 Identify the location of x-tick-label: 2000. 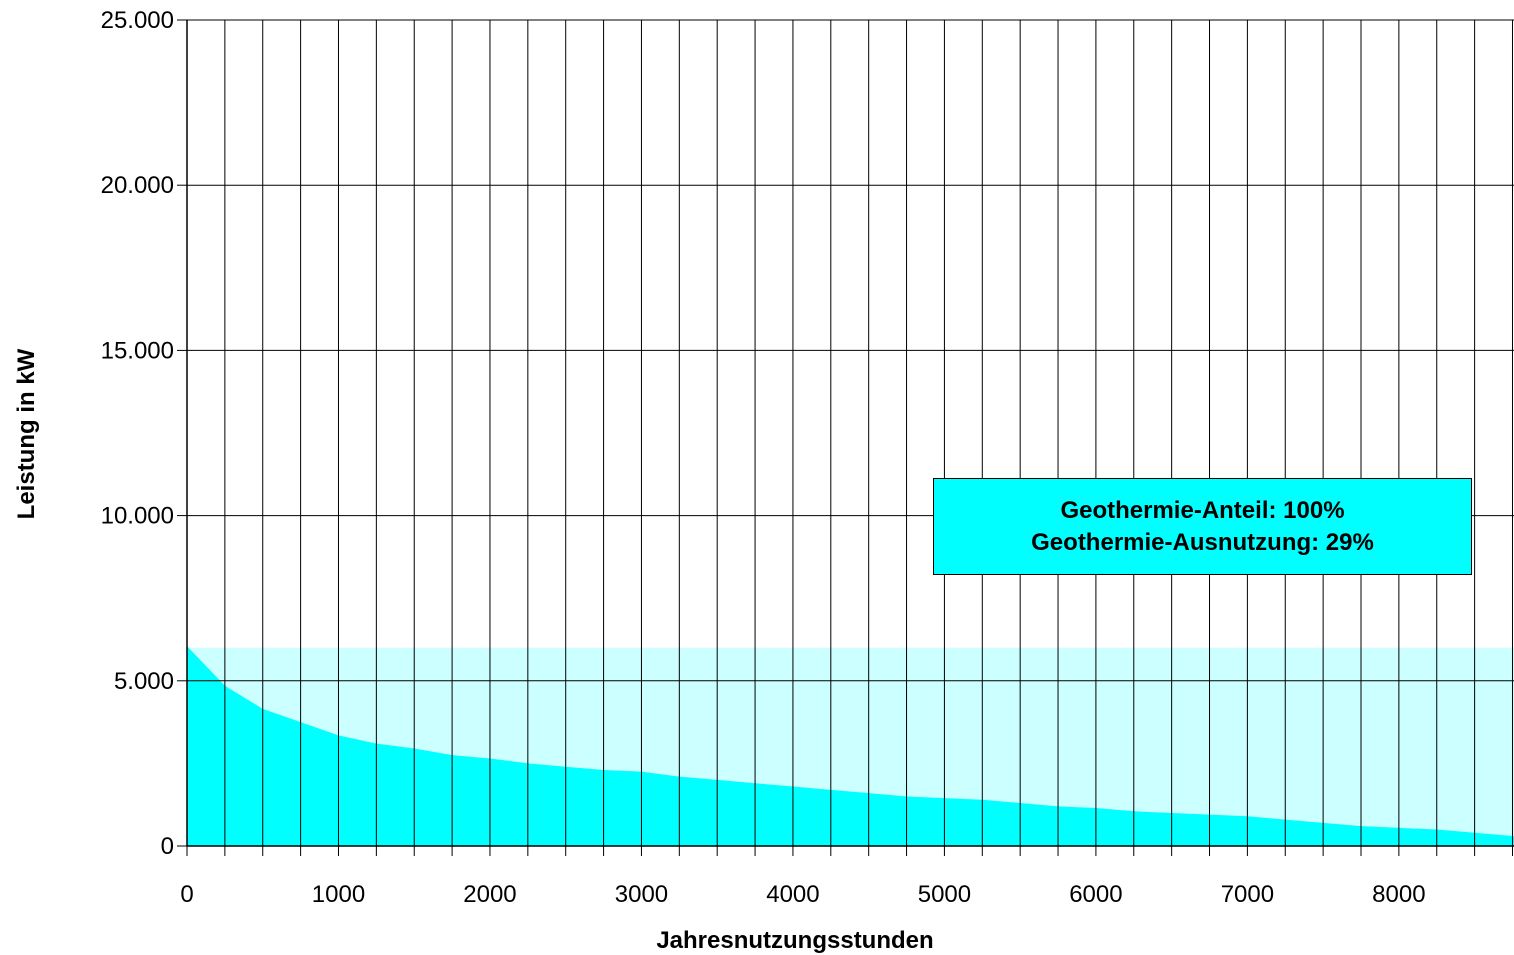
(489, 894).